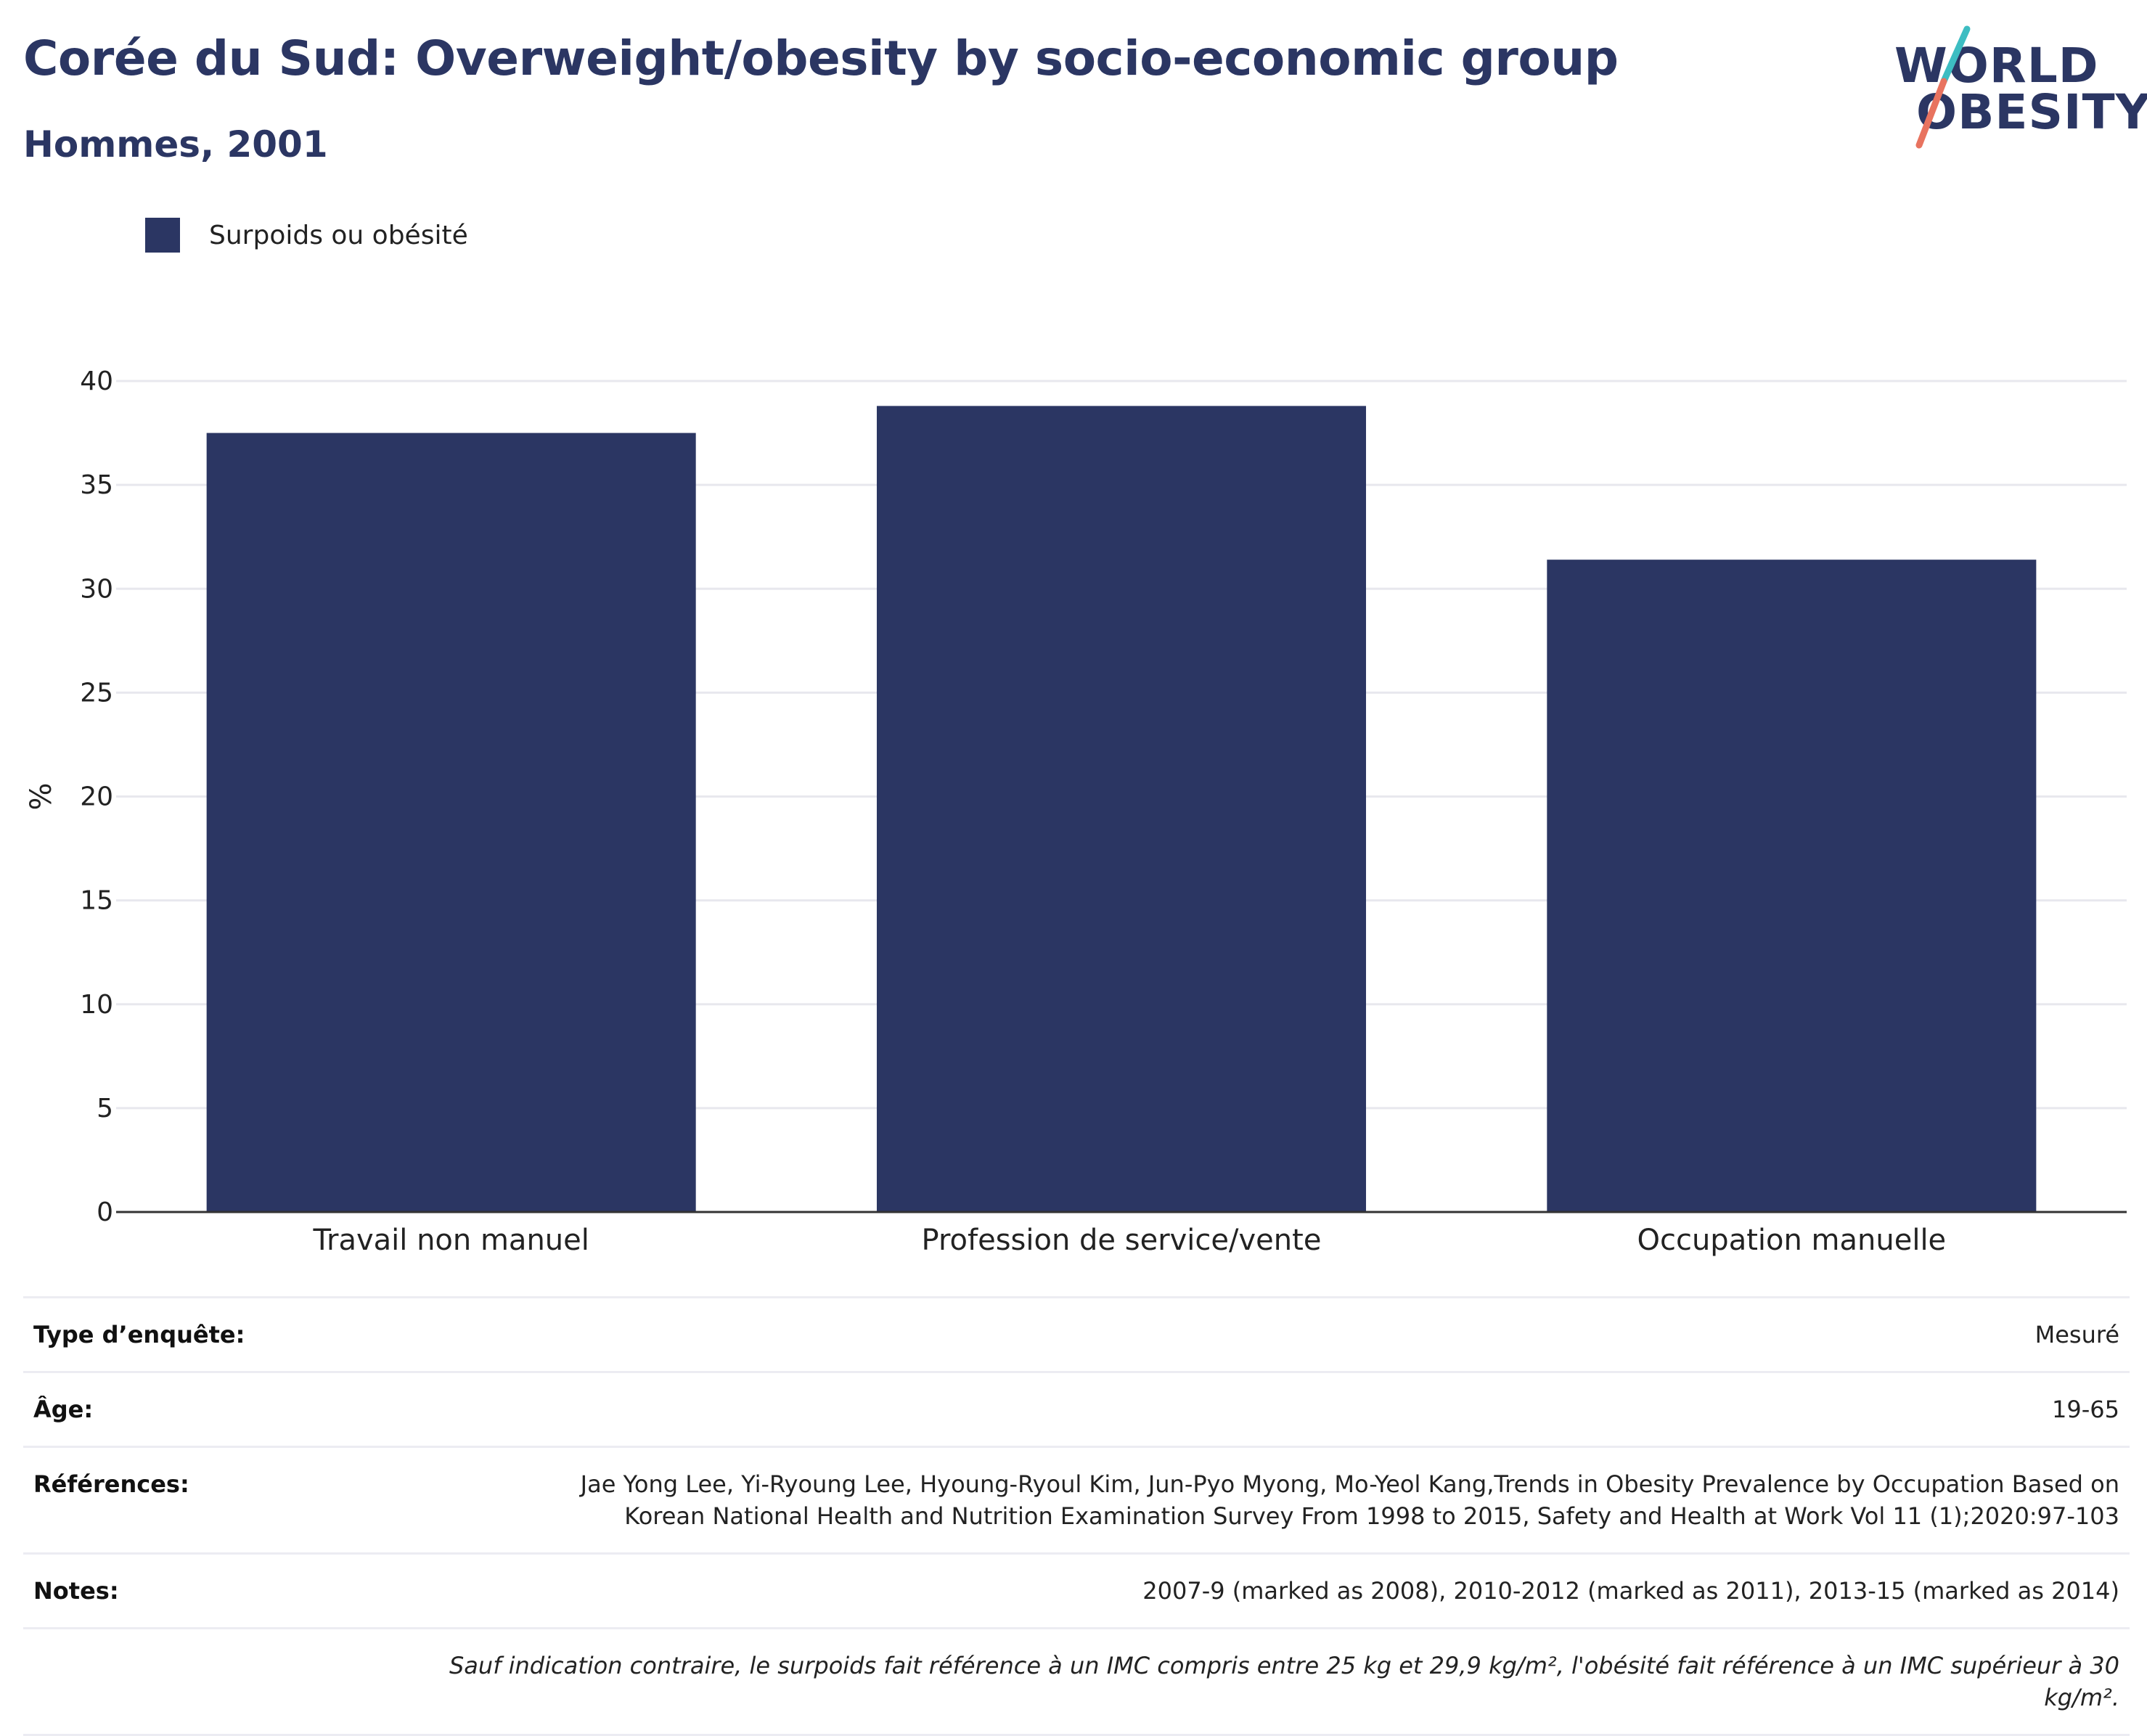  What do you see at coordinates (105, 1108) in the screenshot?
I see `y-tick-label: 5` at bounding box center [105, 1108].